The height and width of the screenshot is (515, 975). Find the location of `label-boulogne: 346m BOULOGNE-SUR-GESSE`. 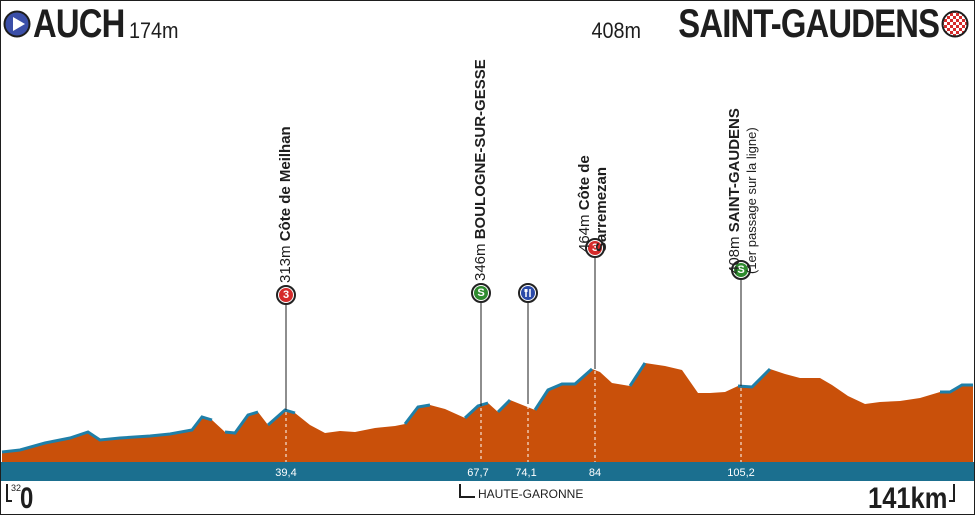

label-boulogne: 346m BOULOGNE-SUR-GESSE is located at coordinates (480, 170).